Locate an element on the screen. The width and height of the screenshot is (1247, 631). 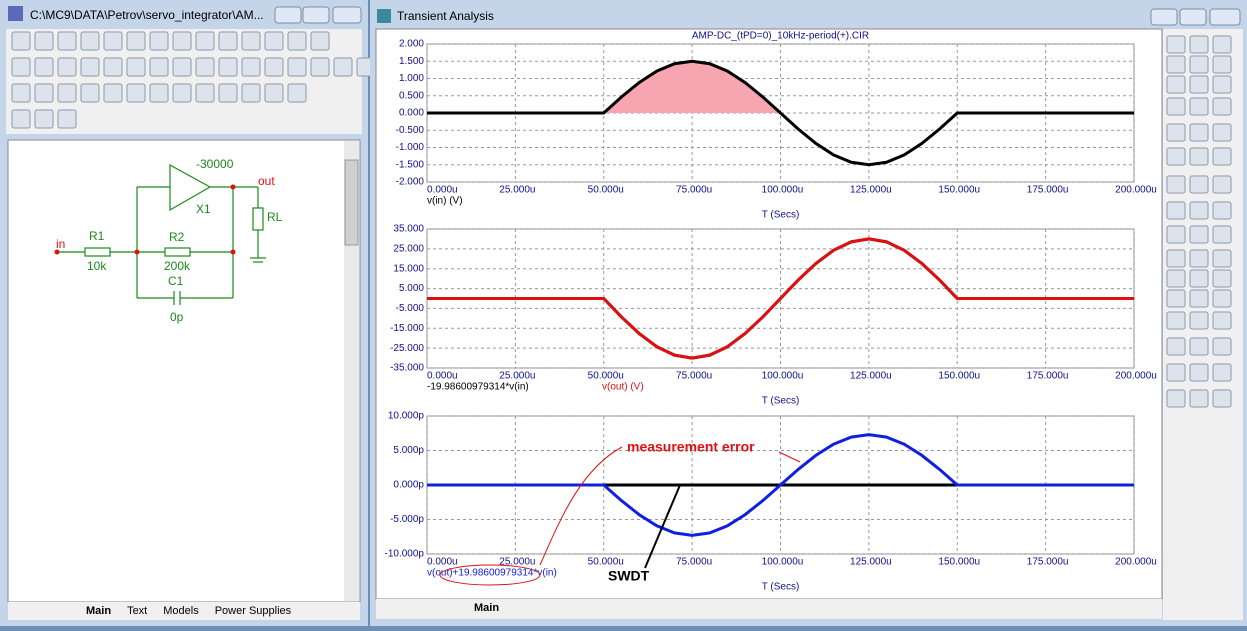
tab: Power Supplies is located at coordinates (253, 611).